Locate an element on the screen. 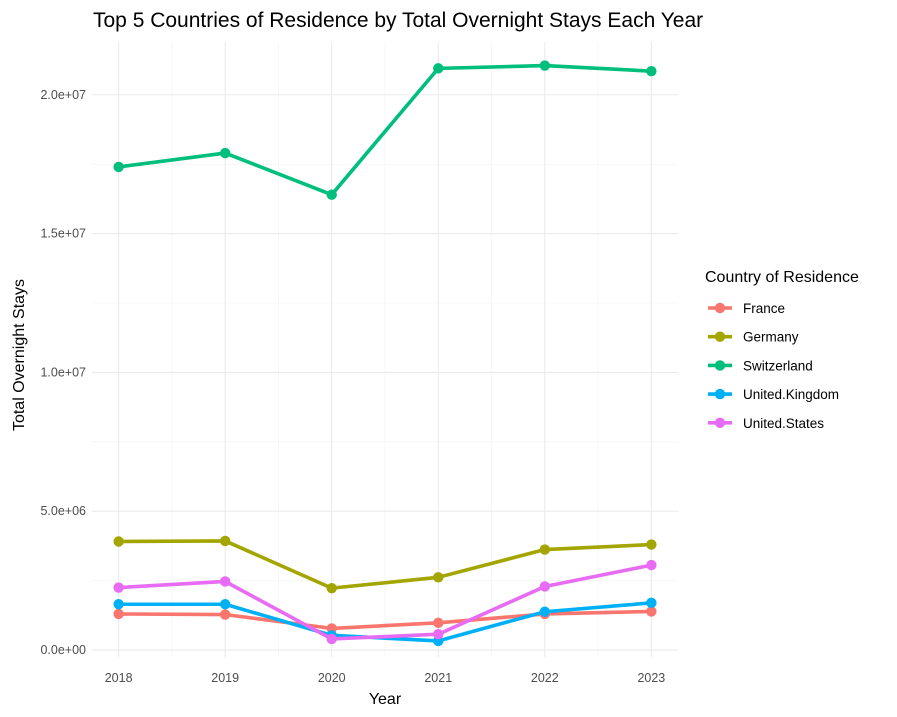  x-tick-label: 2019 is located at coordinates (225, 678).